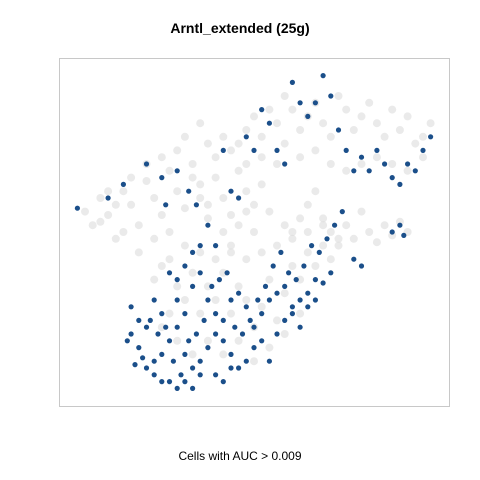 The width and height of the screenshot is (480, 480). Describe the element at coordinates (240, 456) in the screenshot. I see `chart-caption: Cells with AUC > 0.009` at that location.